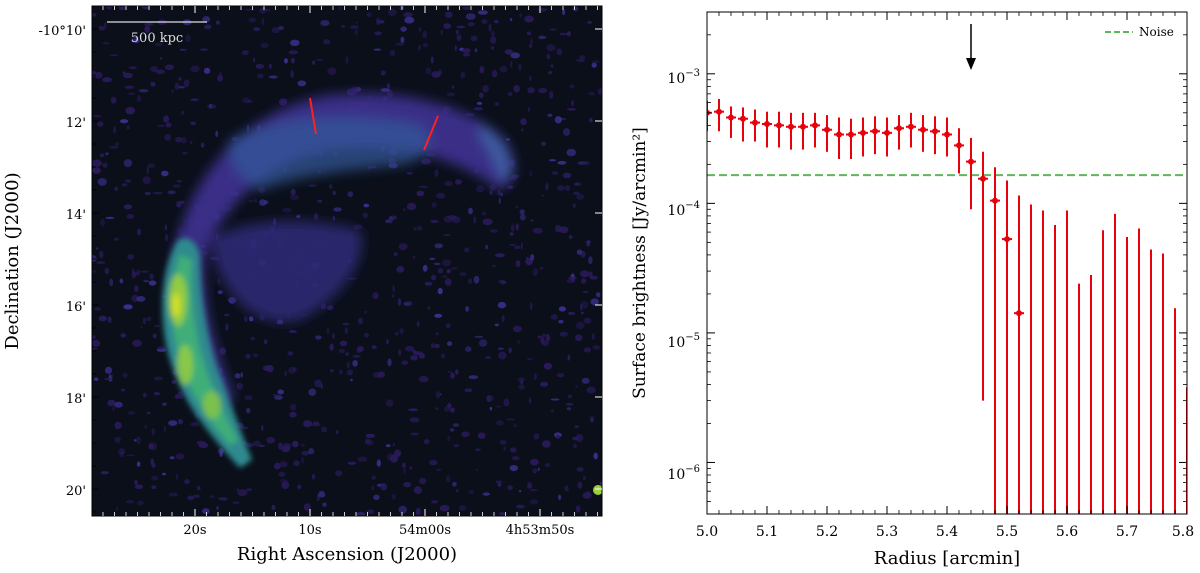 This screenshot has height=573, width=1200. I want to click on dec-tick-label: 20', so click(76, 491).